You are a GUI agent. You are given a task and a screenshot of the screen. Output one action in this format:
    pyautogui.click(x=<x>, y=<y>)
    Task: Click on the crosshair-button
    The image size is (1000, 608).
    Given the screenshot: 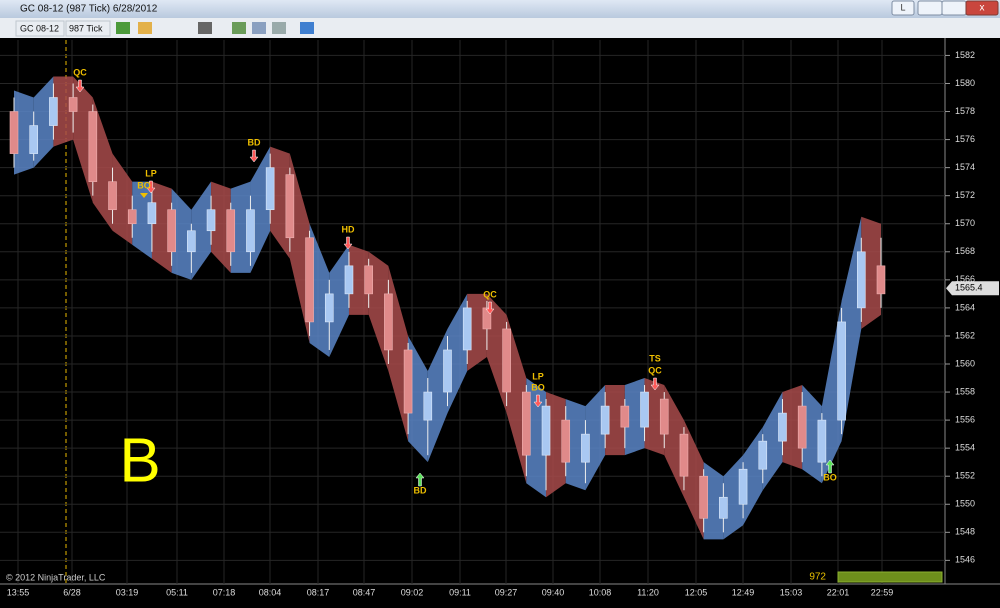 What is the action you would take?
    pyautogui.click(x=205, y=28)
    